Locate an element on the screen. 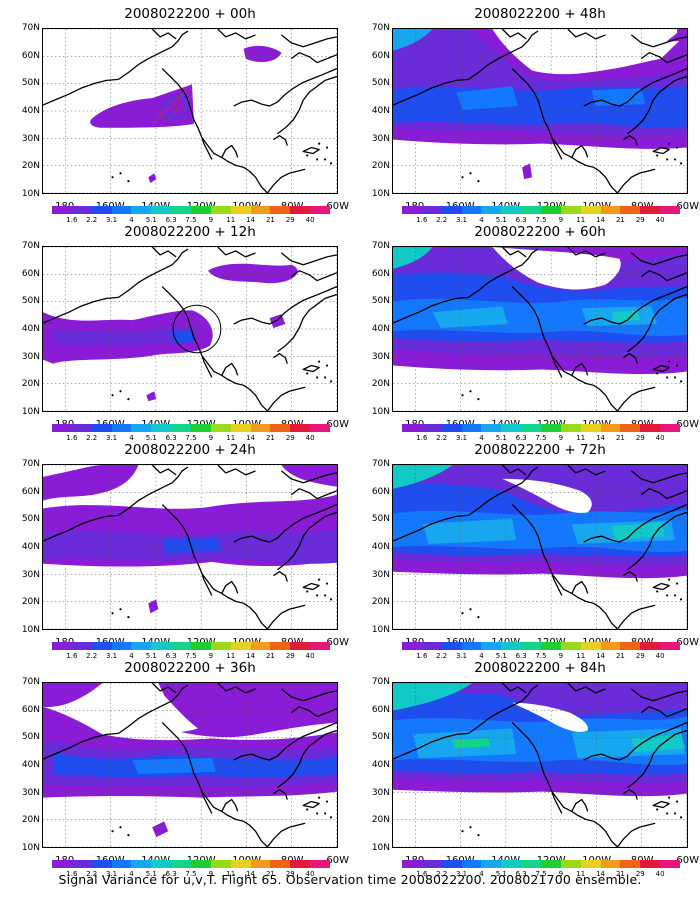  colorbar-value-label: 6.3 is located at coordinates (171, 656).